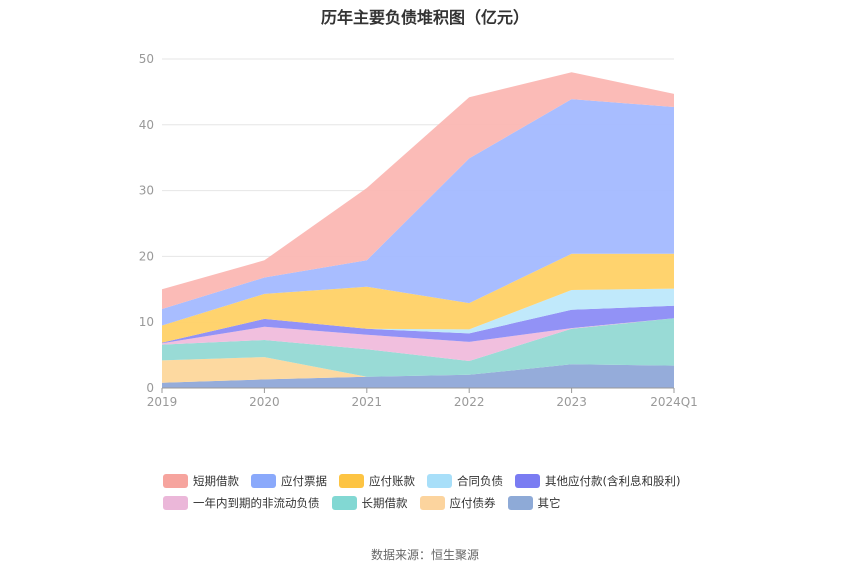  Describe the element at coordinates (549, 503) in the screenshot. I see `legend-label: 其它` at that location.